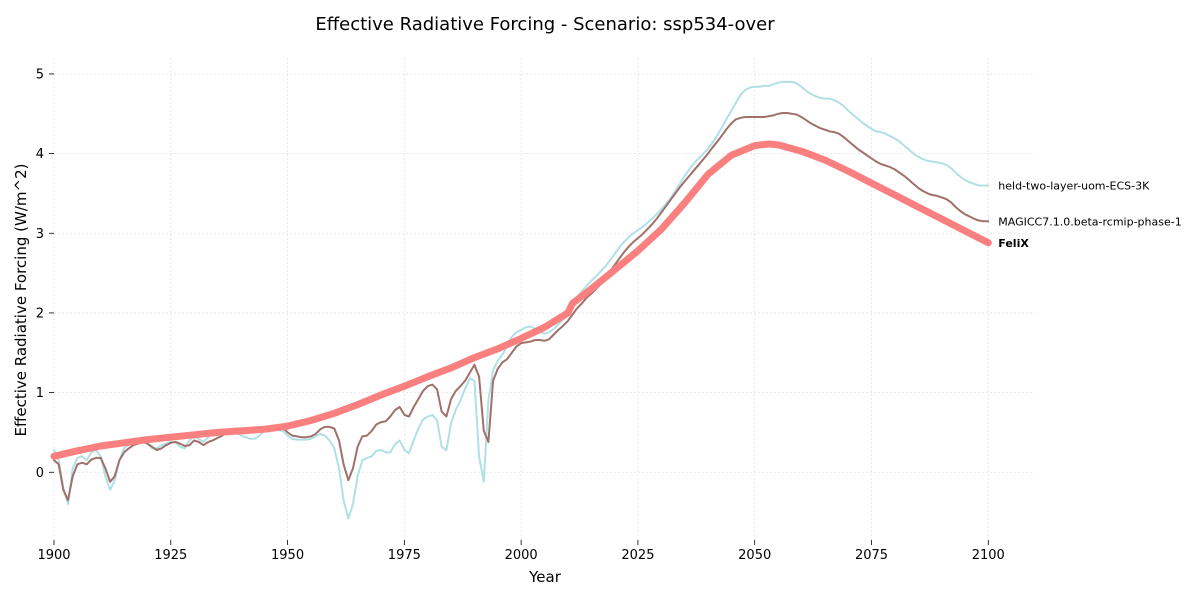  I want to click on y-tick-label: 2, so click(40, 313).